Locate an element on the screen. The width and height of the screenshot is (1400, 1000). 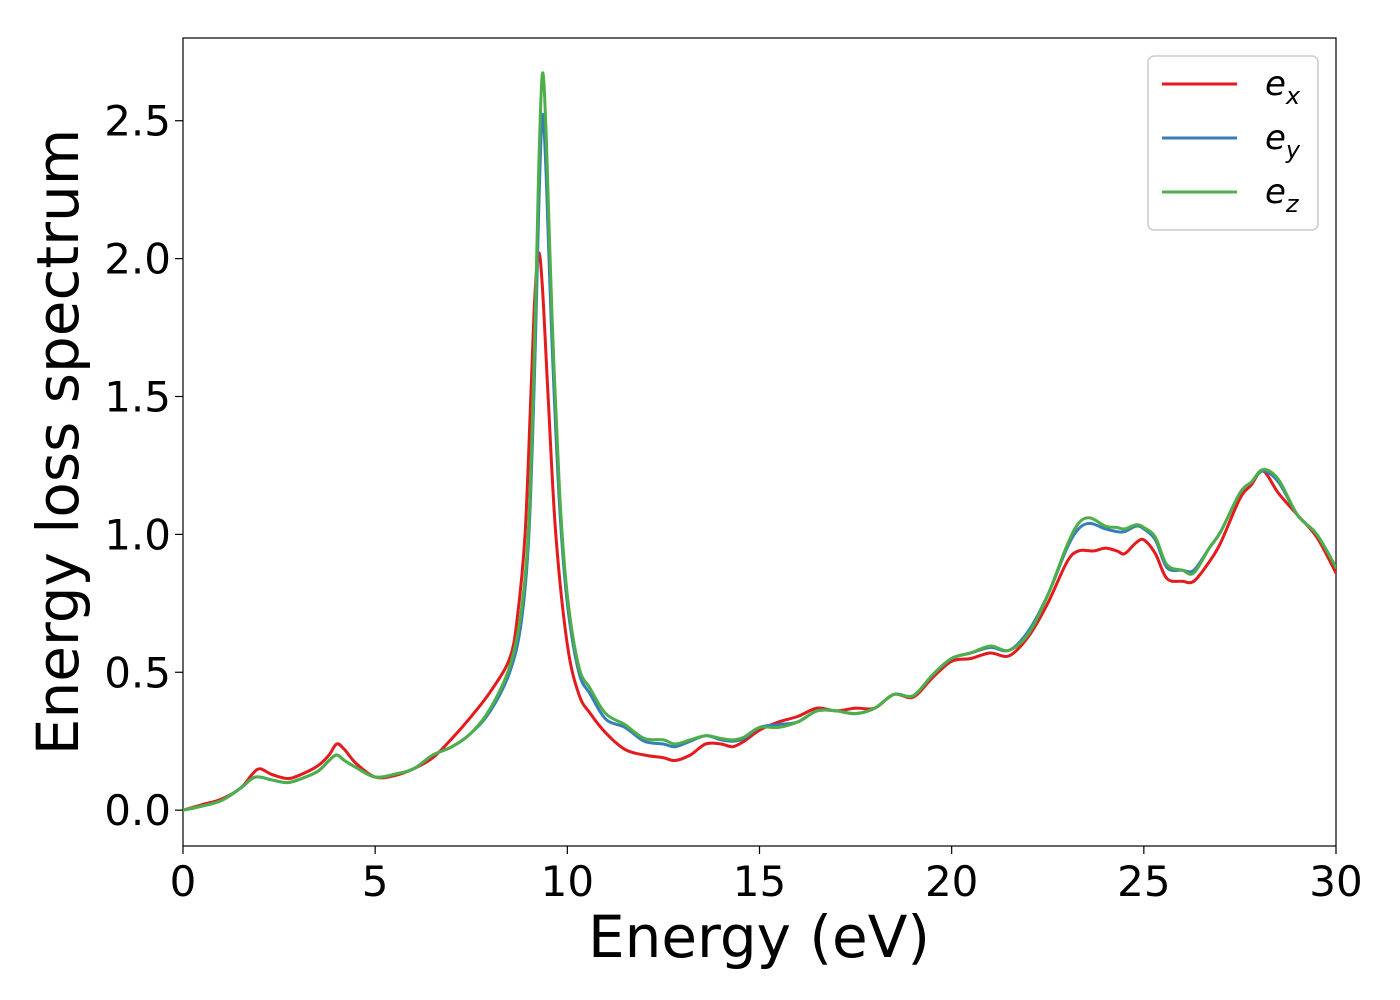
legend-label-subscript: z is located at coordinates (1292, 204).